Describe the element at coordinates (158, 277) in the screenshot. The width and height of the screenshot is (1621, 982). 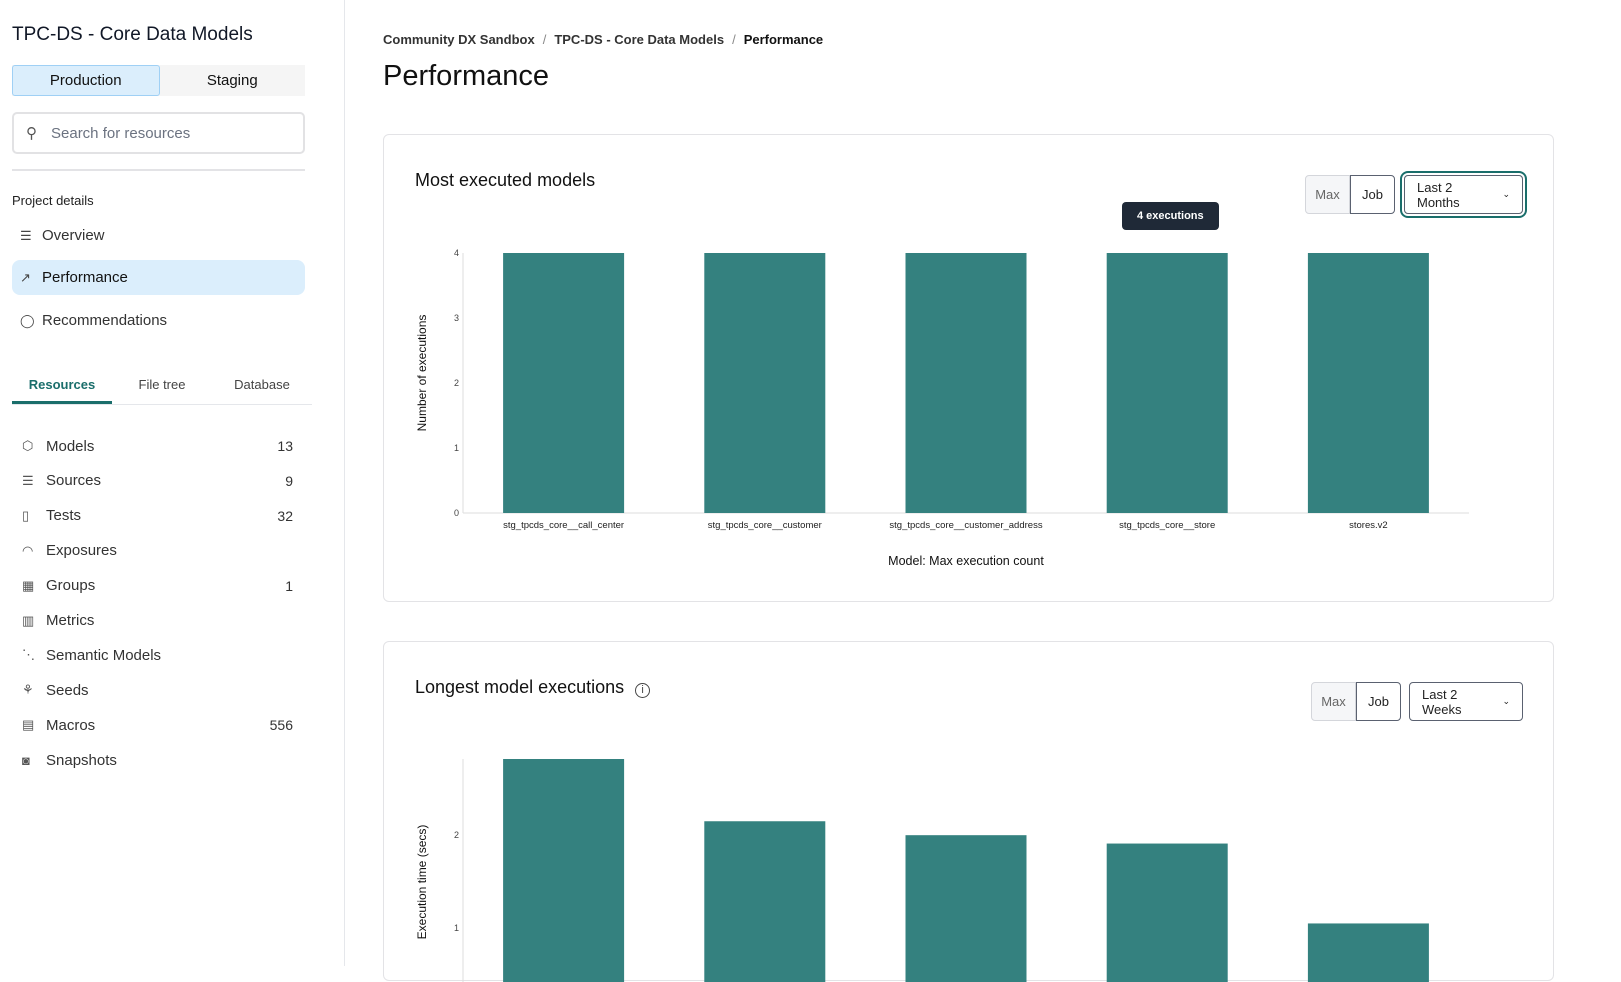
I see `nav-performance: ↗ Performance` at that location.